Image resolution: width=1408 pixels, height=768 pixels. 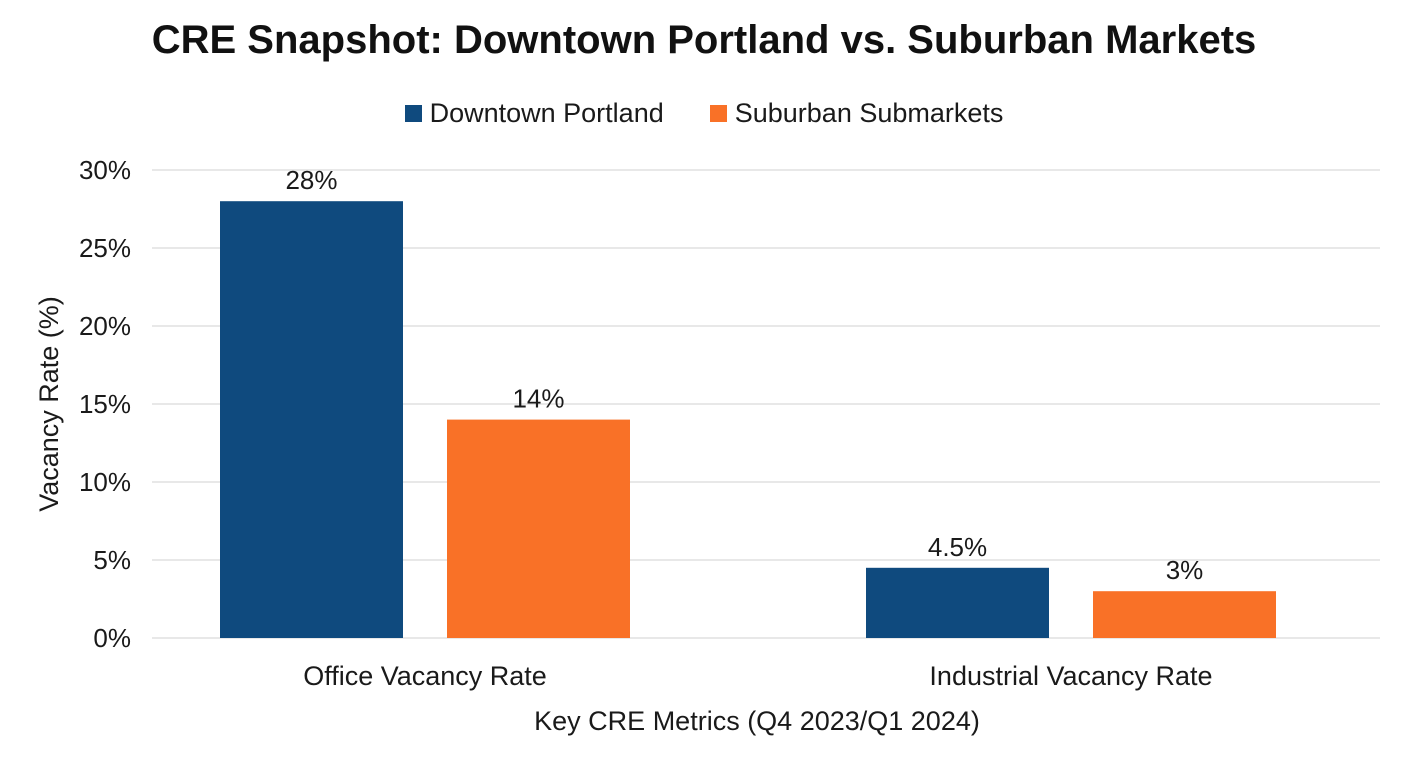 I want to click on legend-item-downtown: Downtown Portland, so click(x=534, y=113).